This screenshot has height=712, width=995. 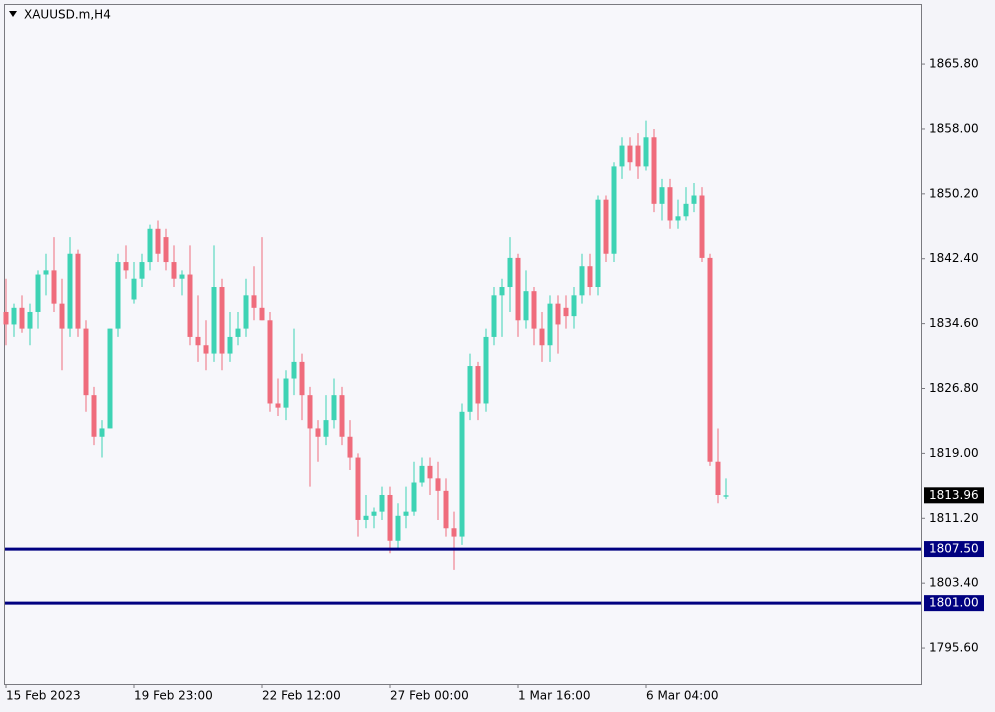 What do you see at coordinates (954, 453) in the screenshot?
I see `y-tick-label: 1819.00` at bounding box center [954, 453].